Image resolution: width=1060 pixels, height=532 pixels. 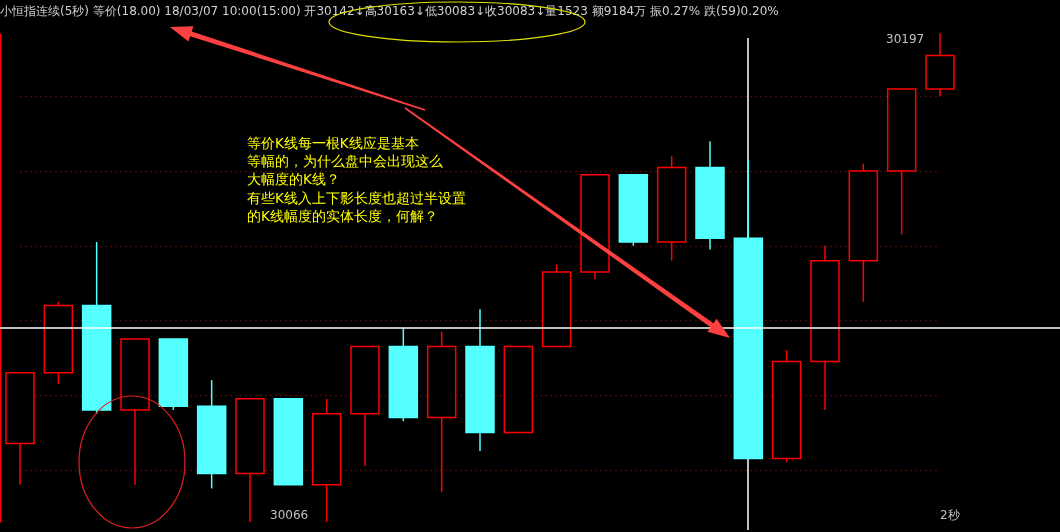 I want to click on annotation: 等价K线每一根K线应是基本, so click(x=333, y=143).